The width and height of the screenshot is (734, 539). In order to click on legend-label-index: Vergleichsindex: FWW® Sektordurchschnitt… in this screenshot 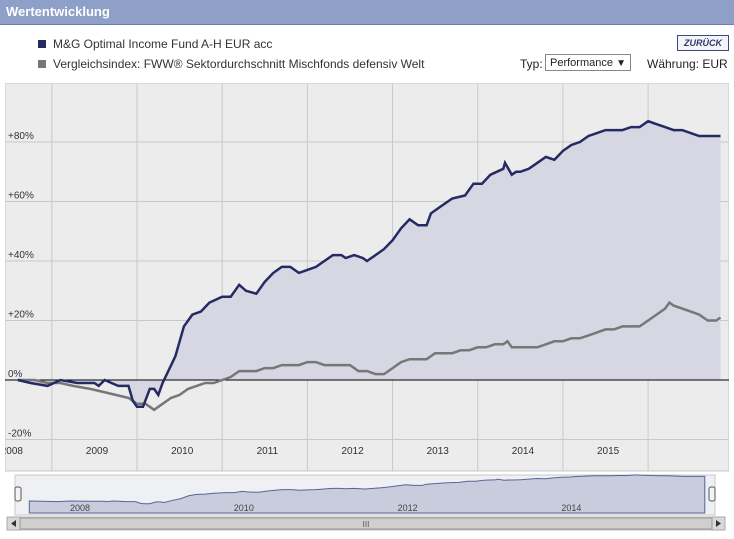, I will do `click(239, 64)`.